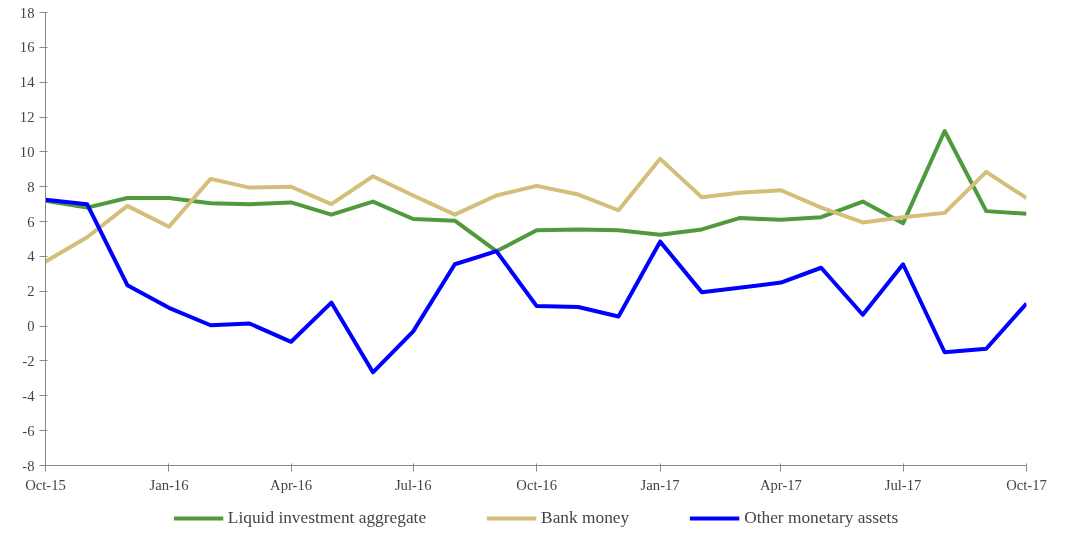 The width and height of the screenshot is (1072, 553). What do you see at coordinates (537, 484) in the screenshot?
I see `x-tick-label: Oct-16` at bounding box center [537, 484].